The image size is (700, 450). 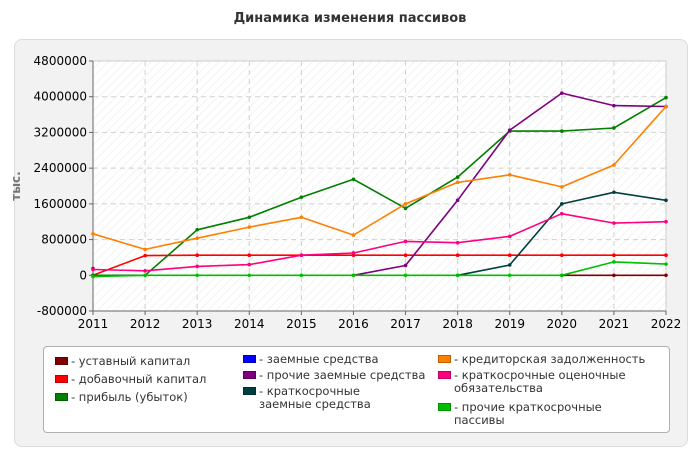 What do you see at coordinates (353, 324) in the screenshot?
I see `x-tick-label: 2016` at bounding box center [353, 324].